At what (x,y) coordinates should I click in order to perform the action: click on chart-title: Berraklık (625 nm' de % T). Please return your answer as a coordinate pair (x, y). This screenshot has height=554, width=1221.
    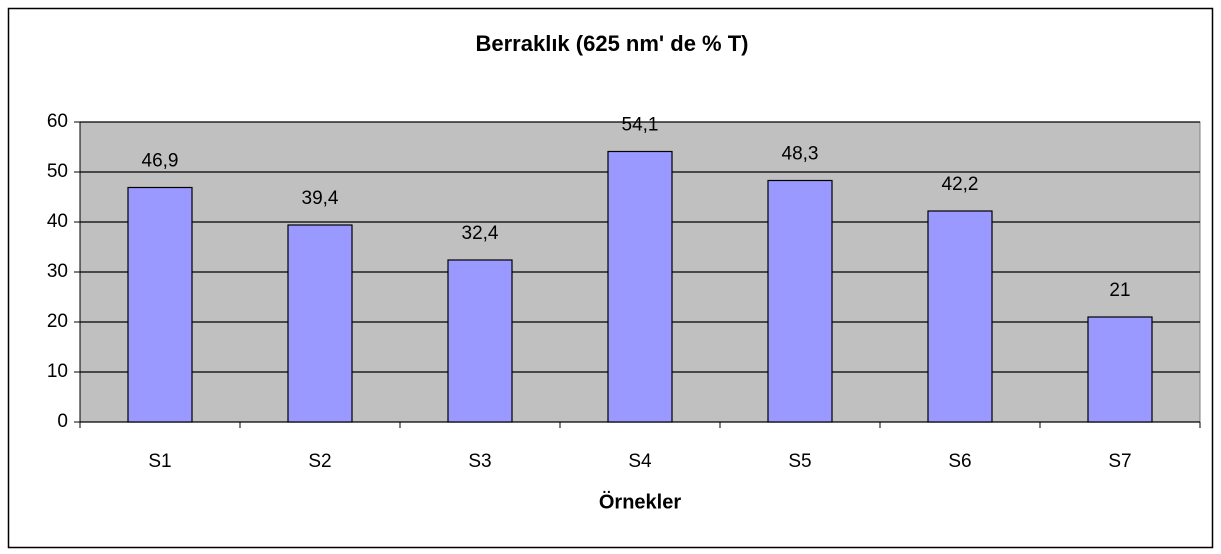
    Looking at the image, I should click on (611, 43).